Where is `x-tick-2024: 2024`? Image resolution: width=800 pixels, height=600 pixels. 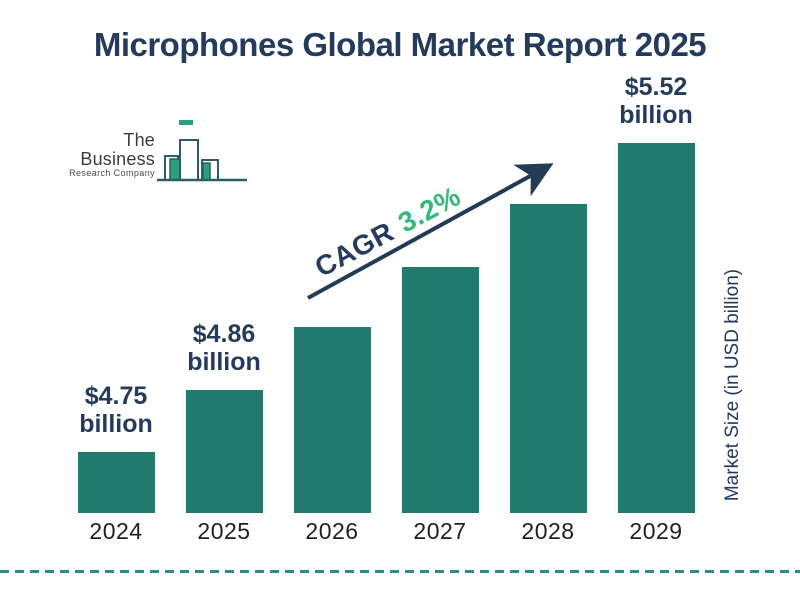
x-tick-2024: 2024 is located at coordinates (116, 531).